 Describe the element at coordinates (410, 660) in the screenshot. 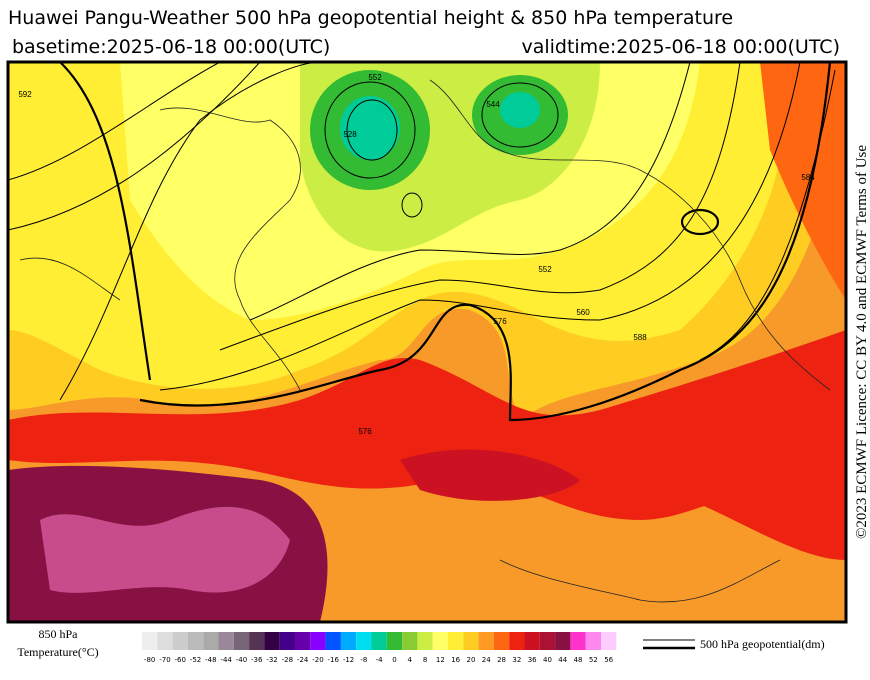

I see `colorbar-tick-label: 4` at that location.